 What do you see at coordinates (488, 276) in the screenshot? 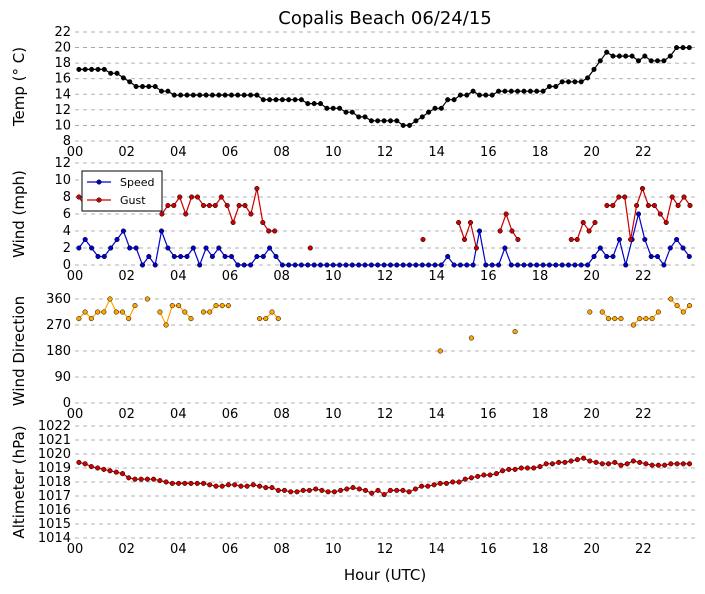
I see `x-tick-label: 16` at bounding box center [488, 276].